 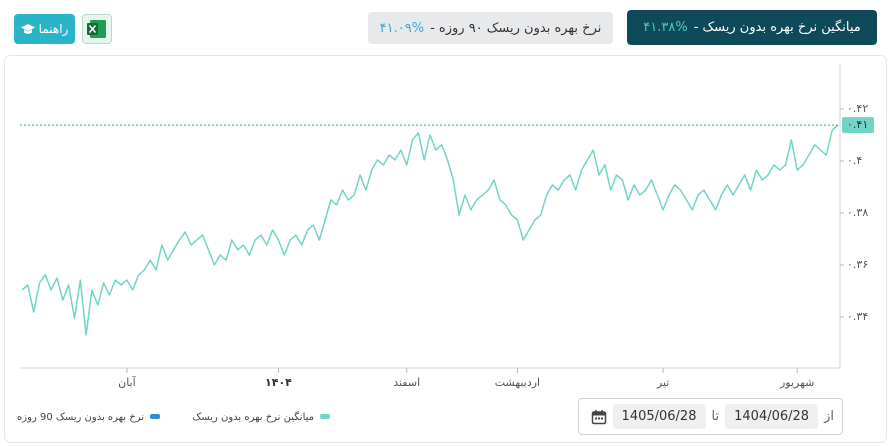 What do you see at coordinates (659, 416) in the screenshot?
I see `to-date: 1405/06/28` at bounding box center [659, 416].